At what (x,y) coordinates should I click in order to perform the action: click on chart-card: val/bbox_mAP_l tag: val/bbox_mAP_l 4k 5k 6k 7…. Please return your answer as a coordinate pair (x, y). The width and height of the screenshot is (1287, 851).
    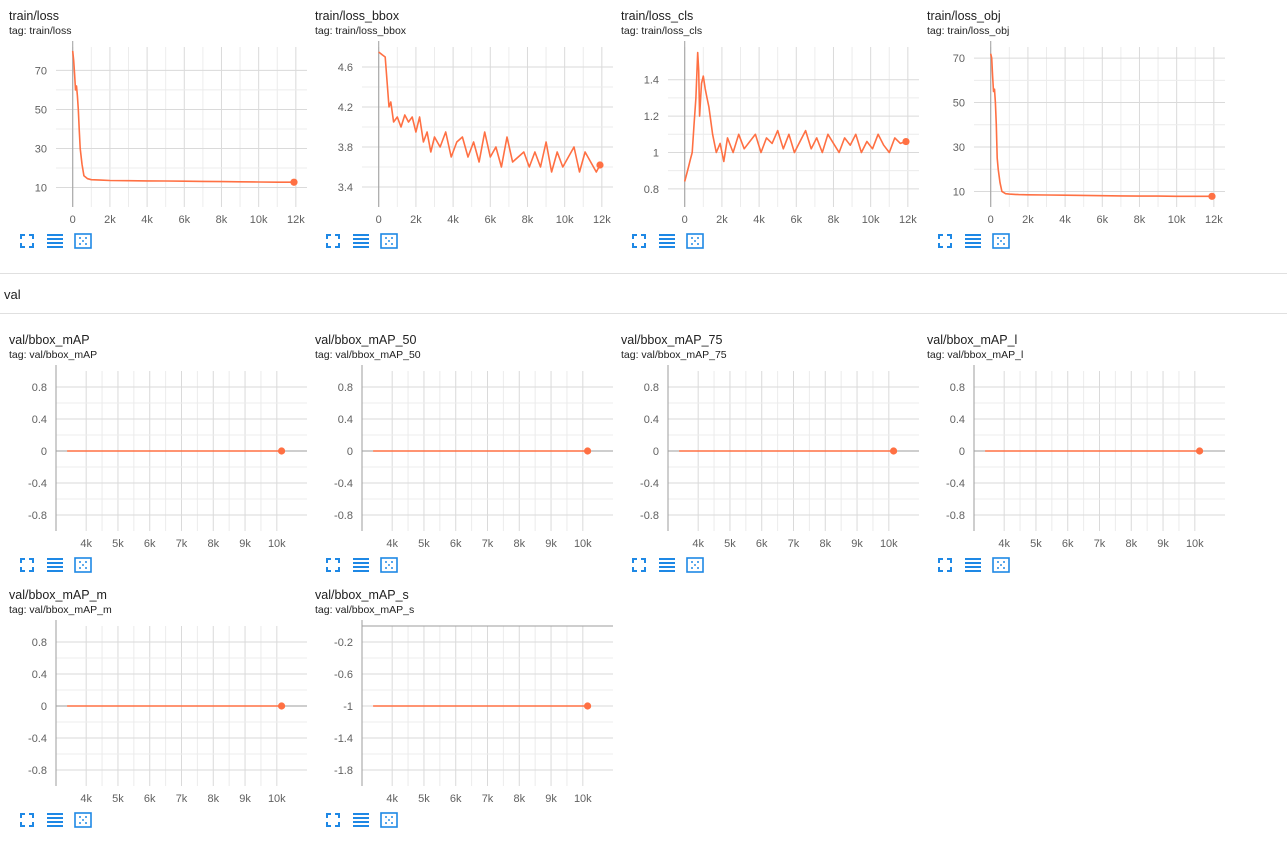
    Looking at the image, I should click on (1077, 458).